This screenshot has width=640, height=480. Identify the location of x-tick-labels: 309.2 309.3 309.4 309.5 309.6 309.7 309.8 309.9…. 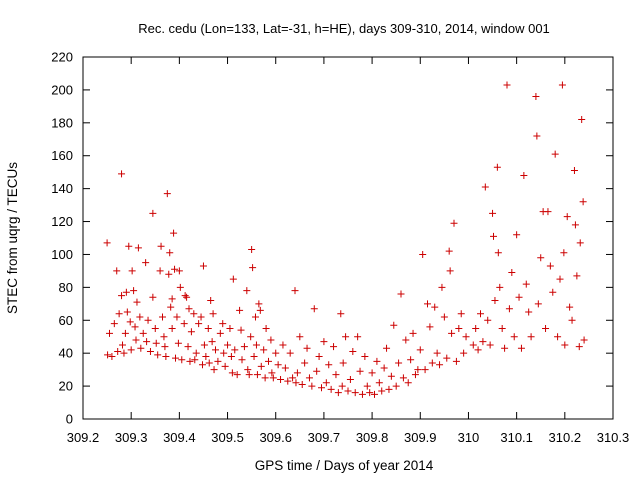
(348, 437).